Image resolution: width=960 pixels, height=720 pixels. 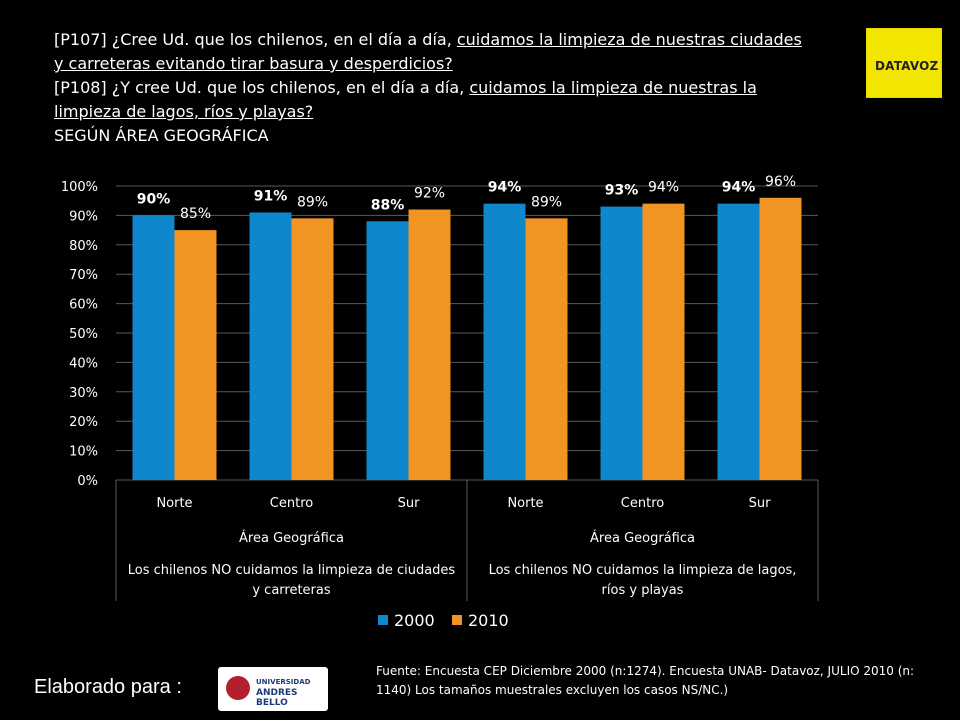 I want to click on legend-label: 2010, so click(x=488, y=620).